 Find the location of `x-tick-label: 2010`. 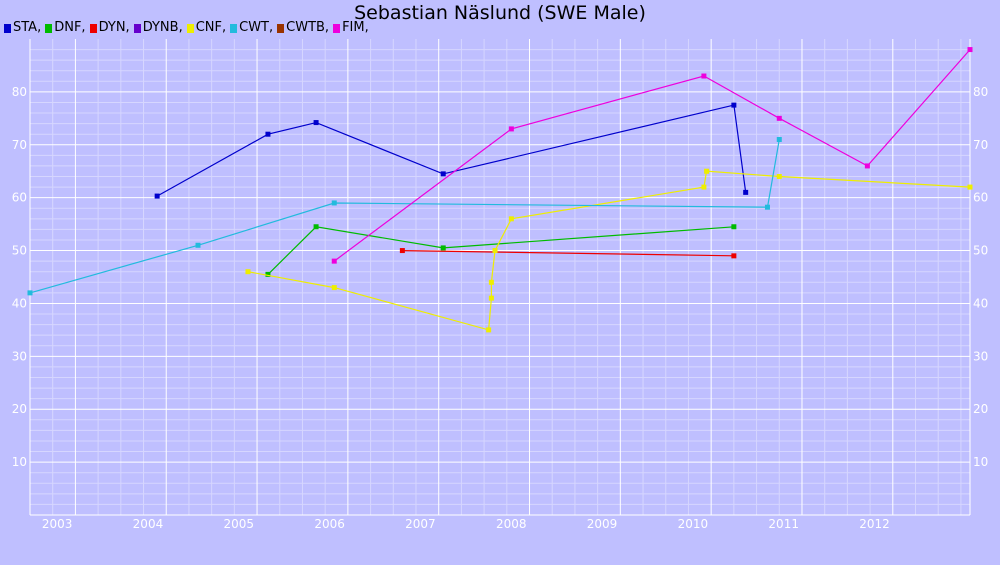

x-tick-label: 2010 is located at coordinates (693, 524).